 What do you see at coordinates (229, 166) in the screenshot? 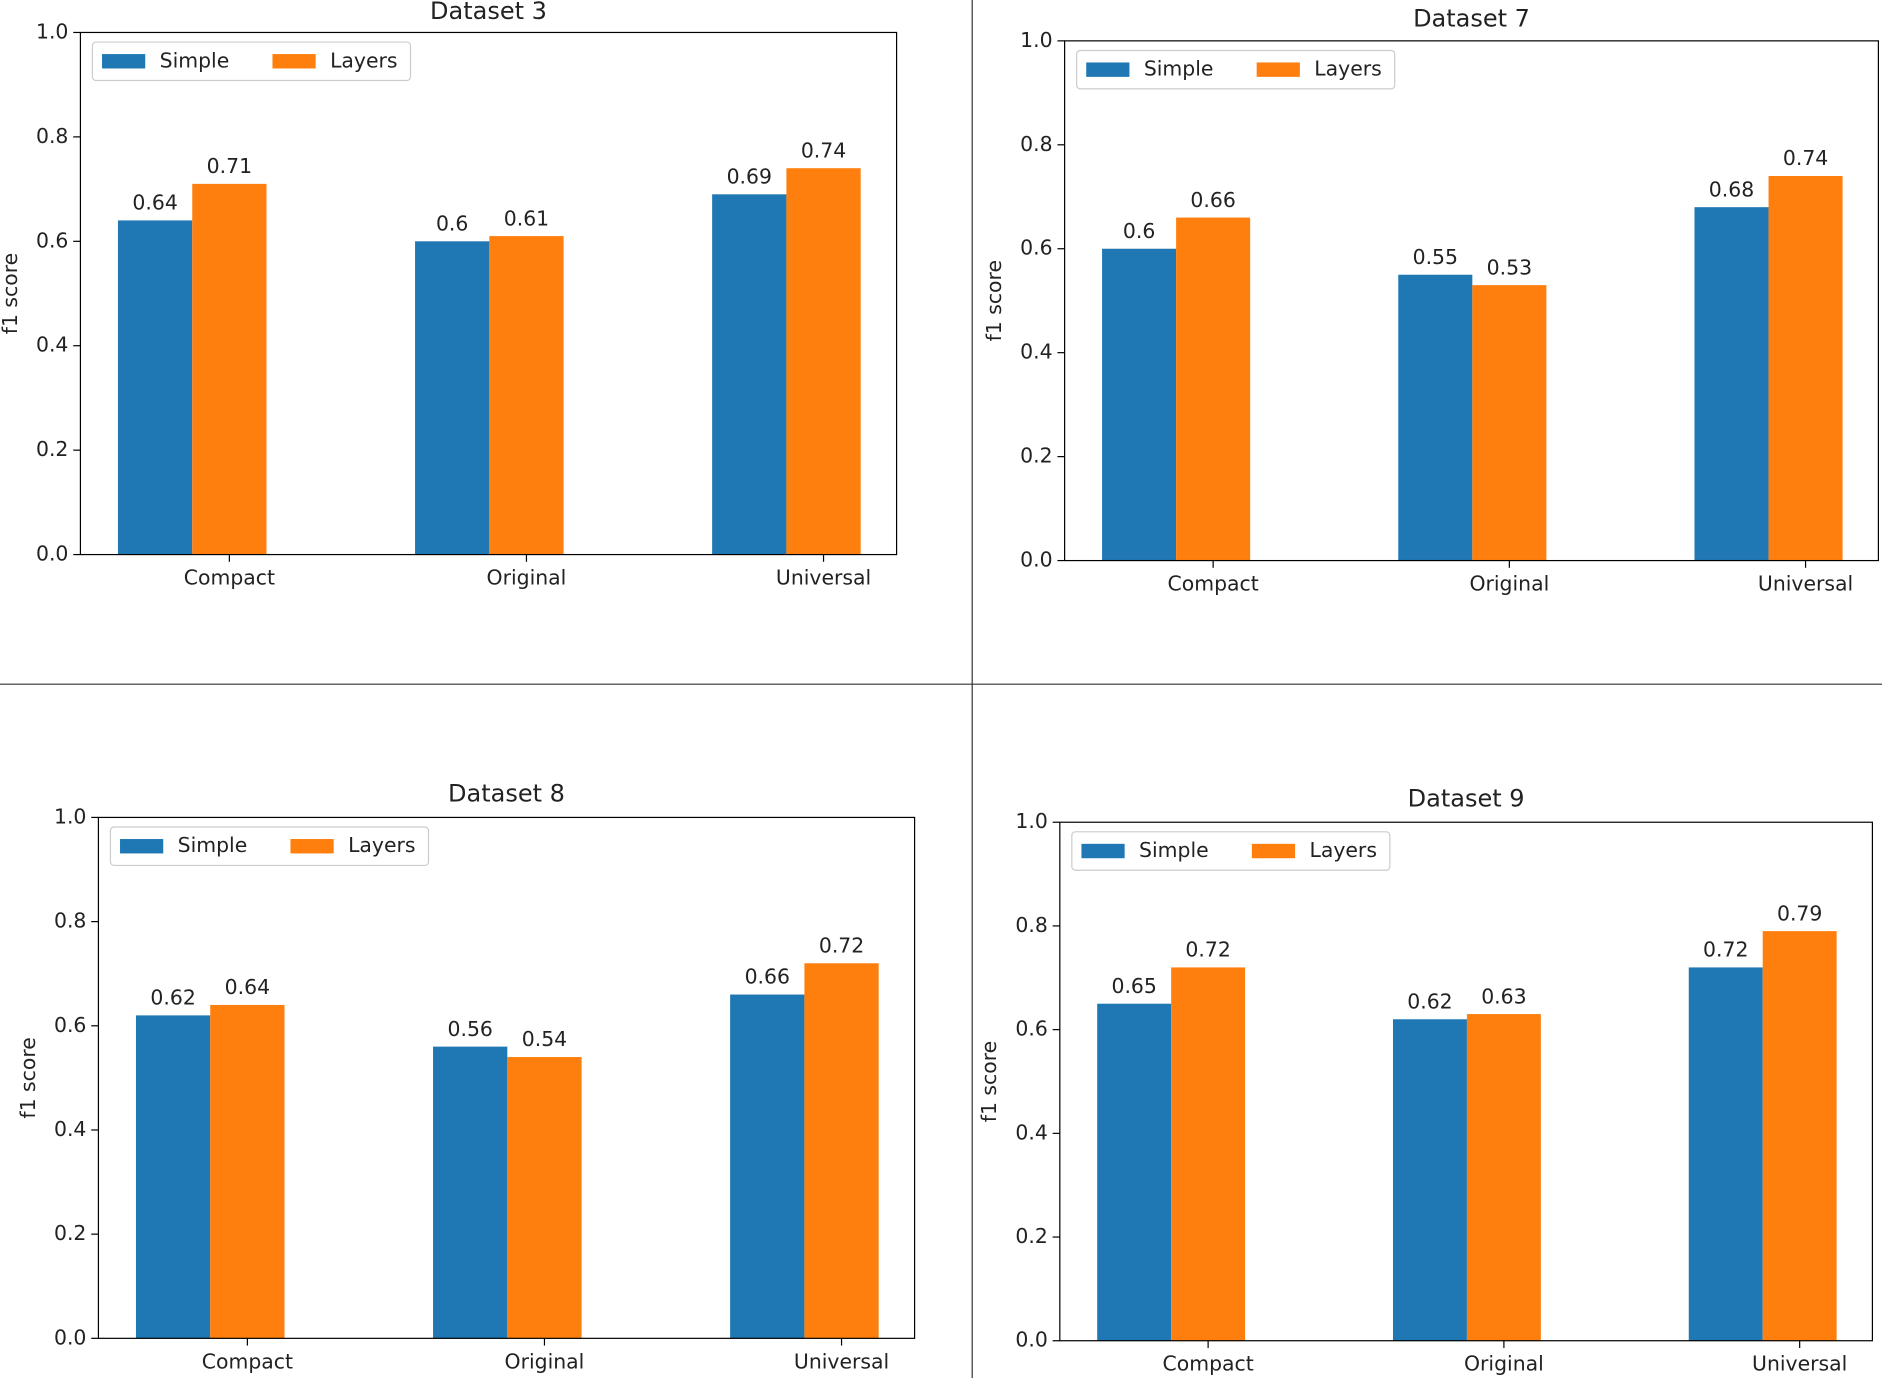
I see `data-label: 0.71` at bounding box center [229, 166].